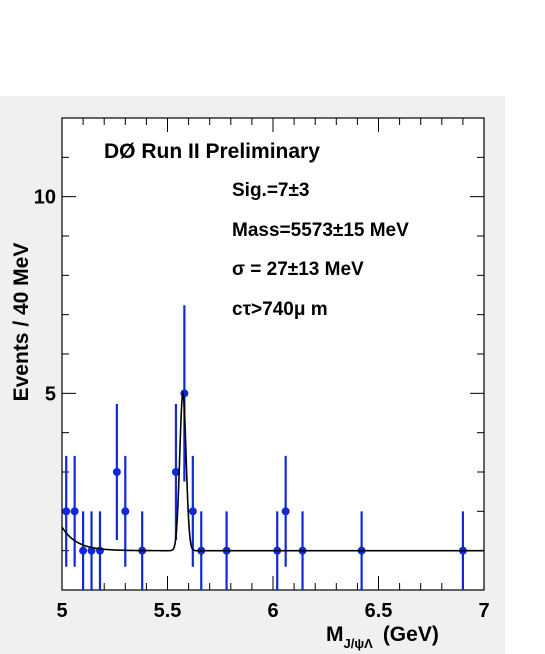 This screenshot has width=545, height=654. Describe the element at coordinates (382, 637) in the screenshot. I see `x-axis-label: MJ/ψΛ (GeV)` at that location.